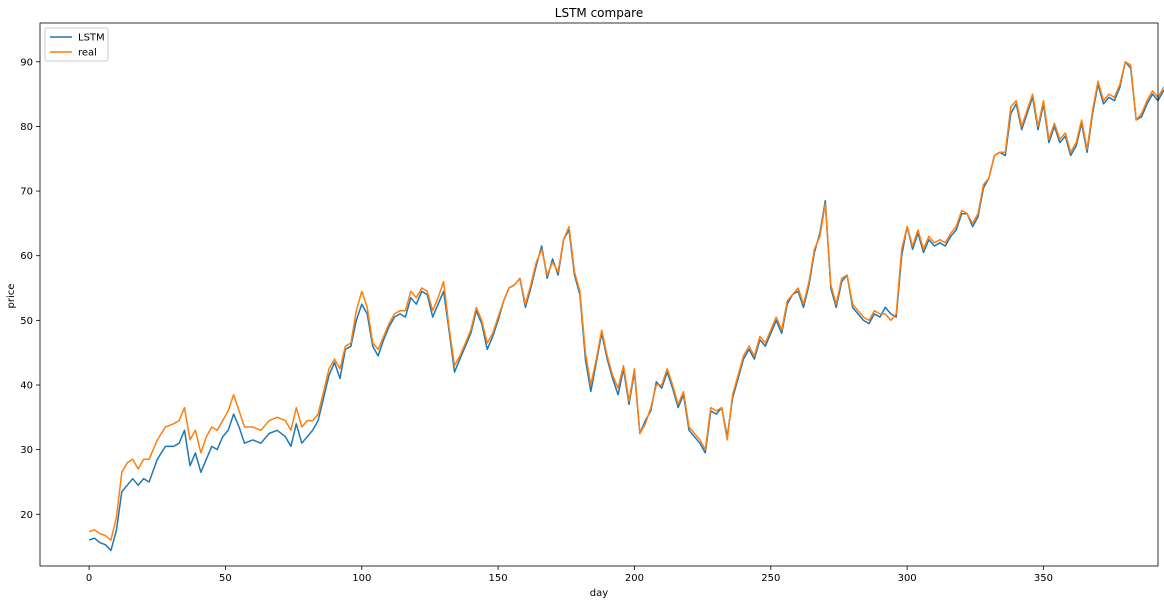 Image resolution: width=1164 pixels, height=604 pixels. I want to click on x-tick-label: 200, so click(634, 578).